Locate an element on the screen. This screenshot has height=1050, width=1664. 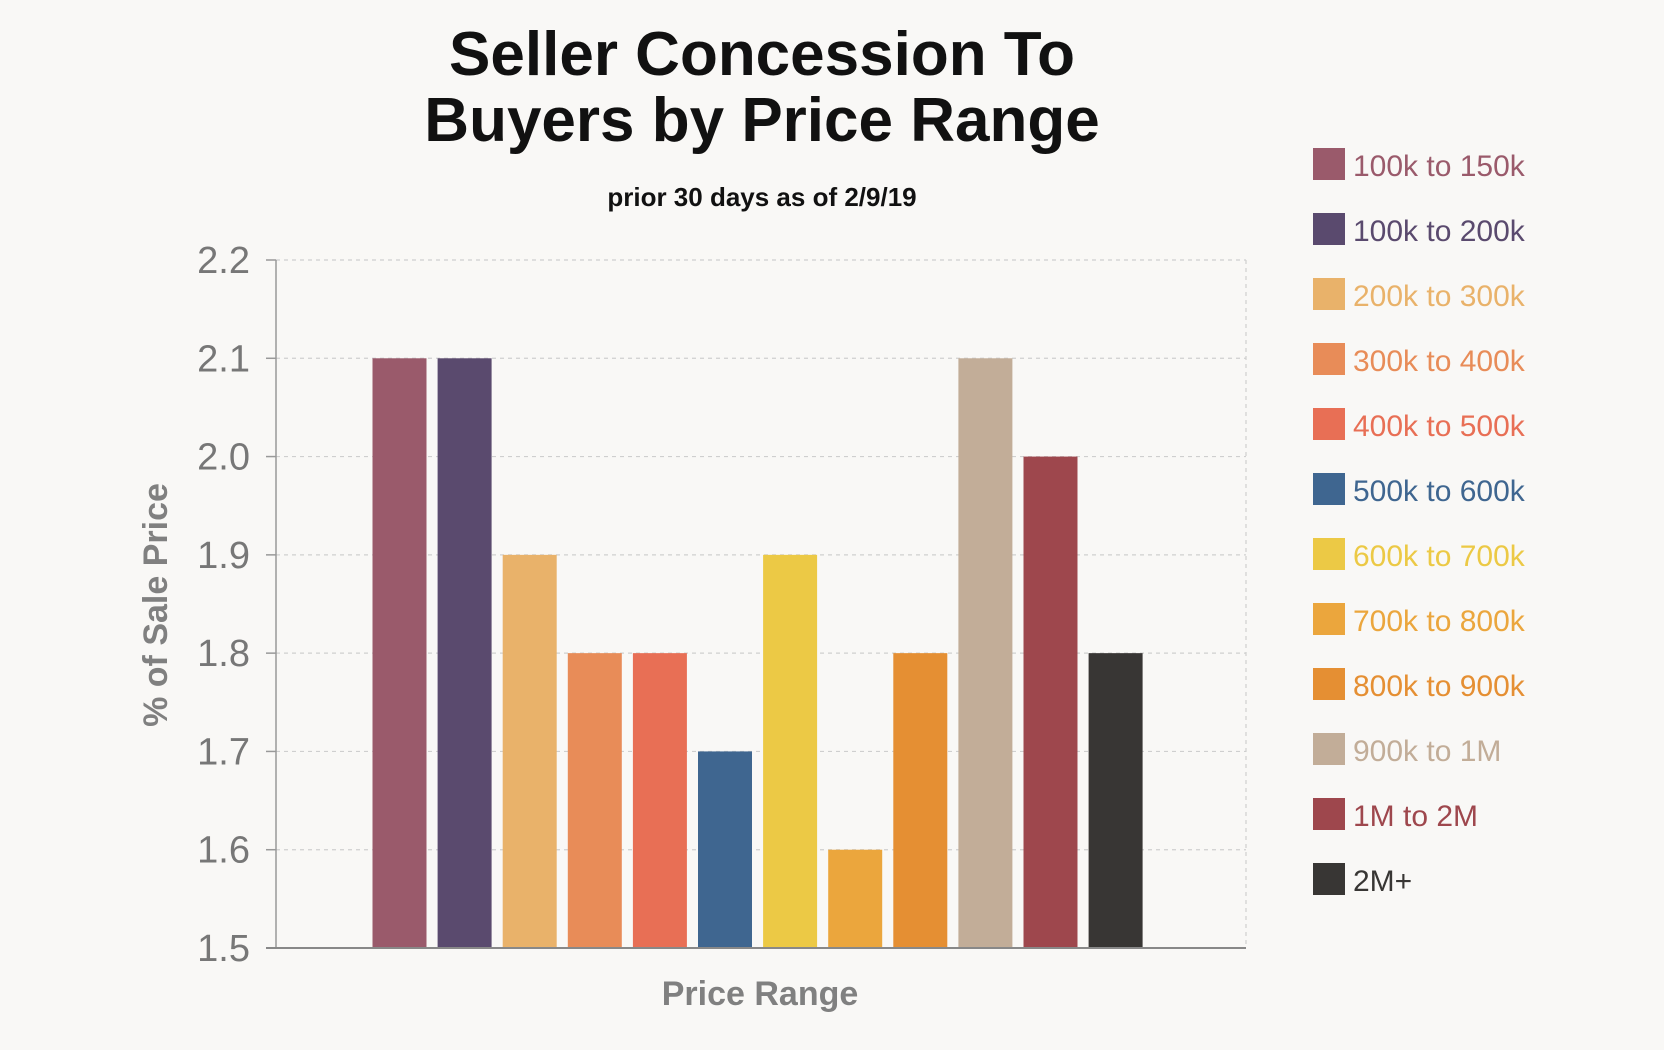
legend-label: 700k to 800k is located at coordinates (1439, 621).